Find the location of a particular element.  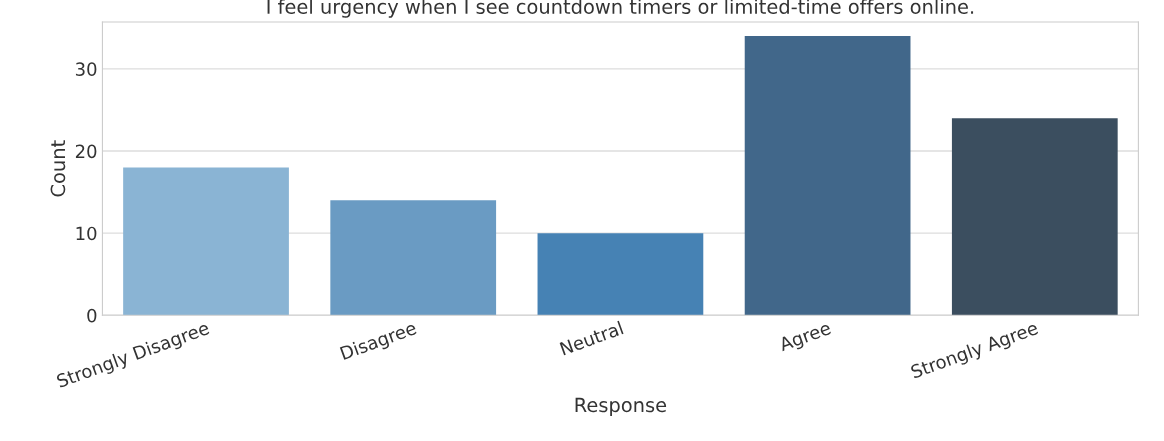

x-tick-label: Agree is located at coordinates (805, 338).